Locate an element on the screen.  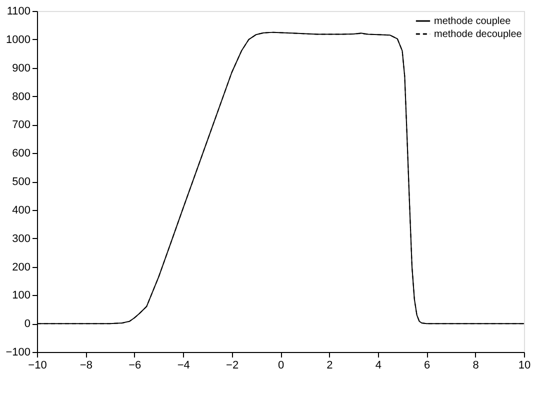
x-tick-label: −2 is located at coordinates (232, 366).